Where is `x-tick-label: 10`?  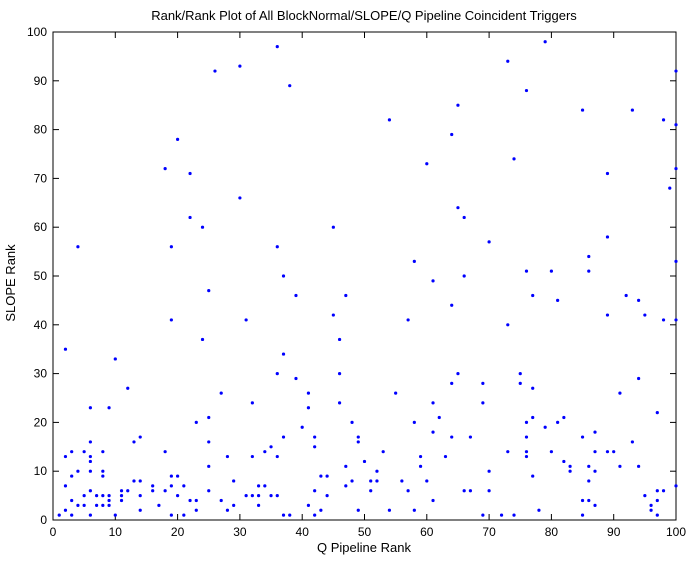 x-tick-label: 10 is located at coordinates (116, 532).